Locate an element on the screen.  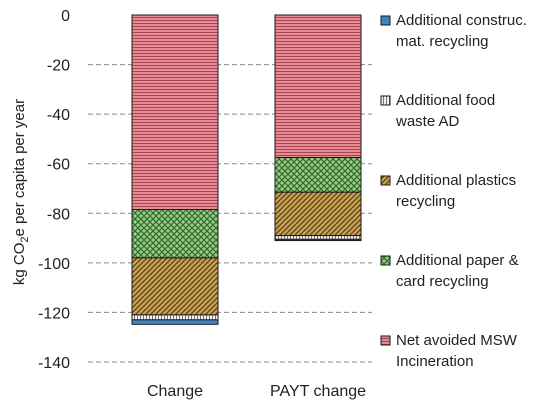
y-tick-label: -100 is located at coordinates (54, 264).